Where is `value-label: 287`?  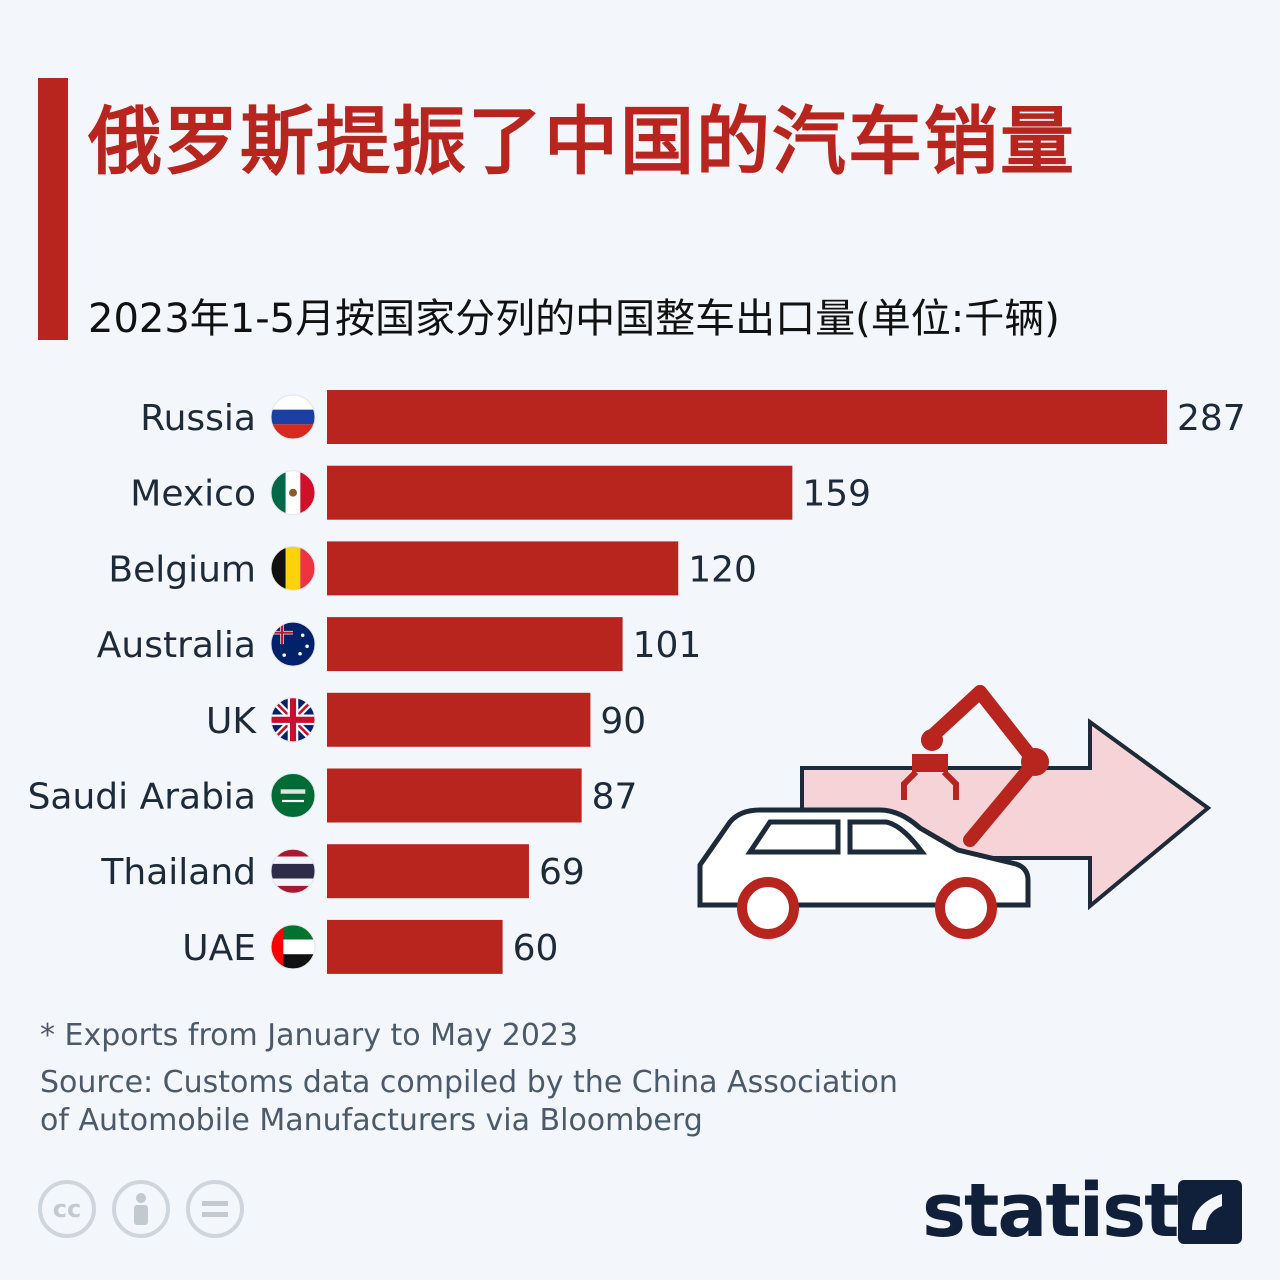 value-label: 287 is located at coordinates (1211, 418).